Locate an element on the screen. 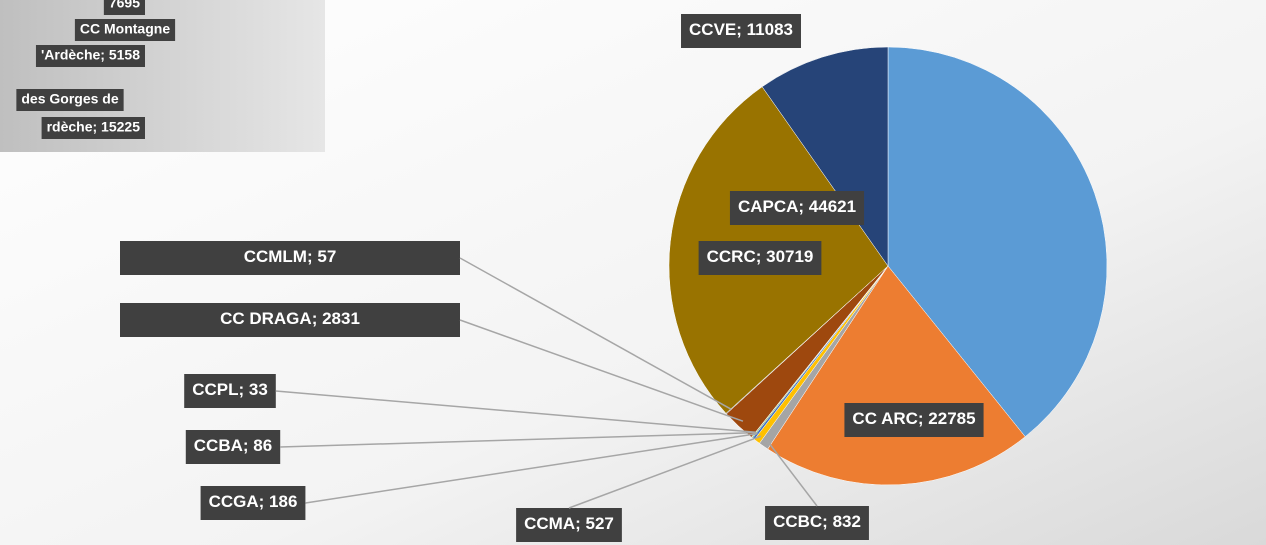 This screenshot has width=1266, height=545. inset-label: 7695 is located at coordinates (124, 5).